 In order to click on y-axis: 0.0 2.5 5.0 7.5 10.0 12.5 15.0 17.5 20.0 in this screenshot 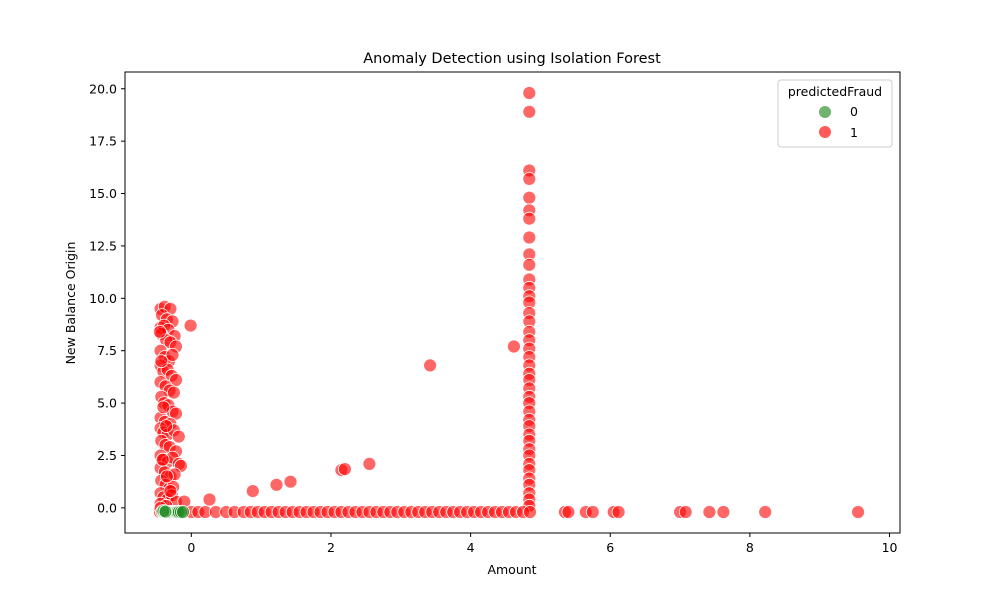, I will do `click(107, 298)`.